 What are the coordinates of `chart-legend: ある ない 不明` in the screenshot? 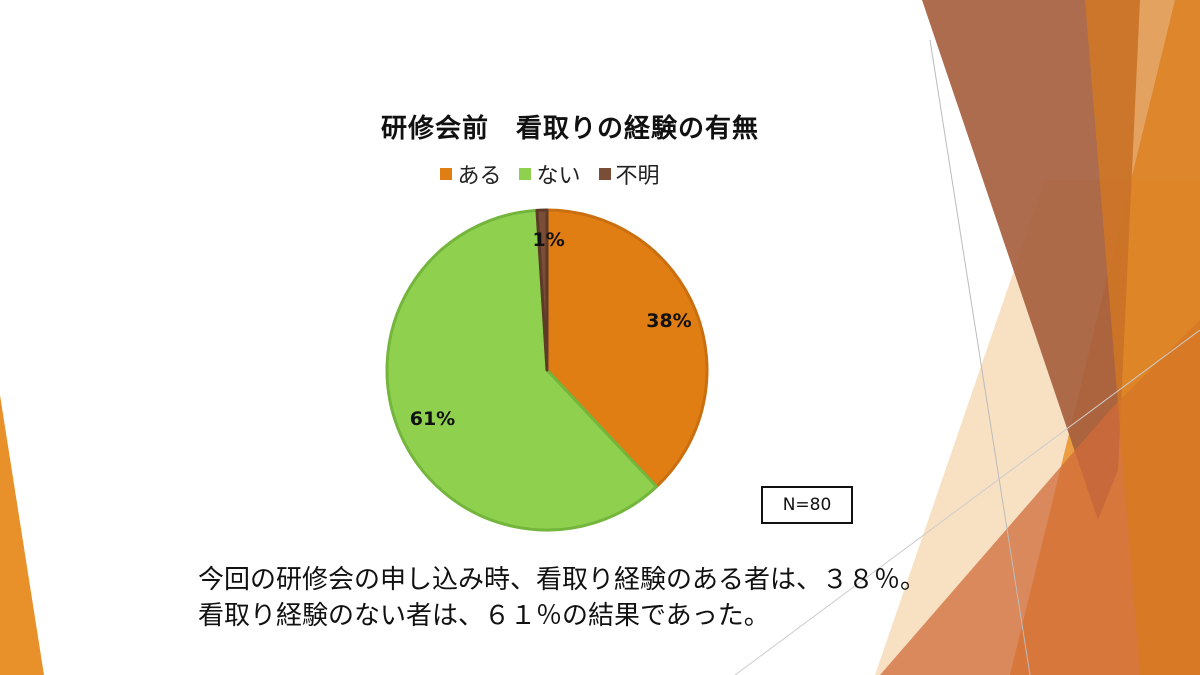 It's located at (550, 174).